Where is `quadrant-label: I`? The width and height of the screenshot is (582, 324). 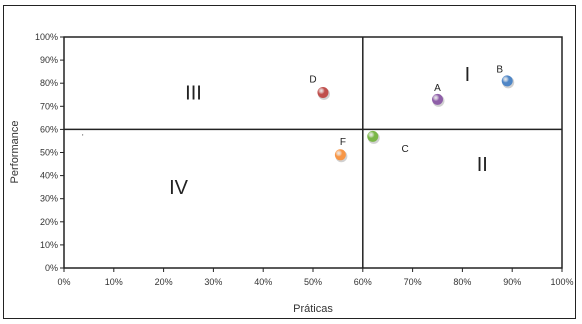
quadrant-label: I is located at coordinates (468, 75).